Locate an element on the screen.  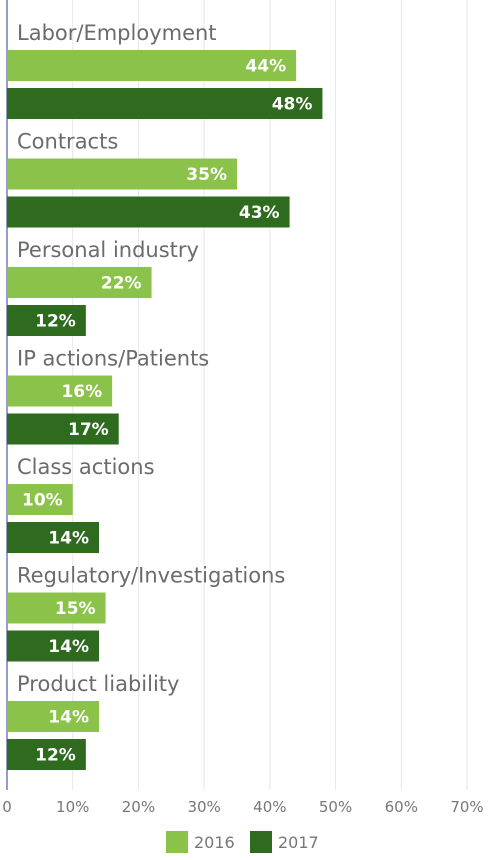
data-label: 17% is located at coordinates (88, 430).